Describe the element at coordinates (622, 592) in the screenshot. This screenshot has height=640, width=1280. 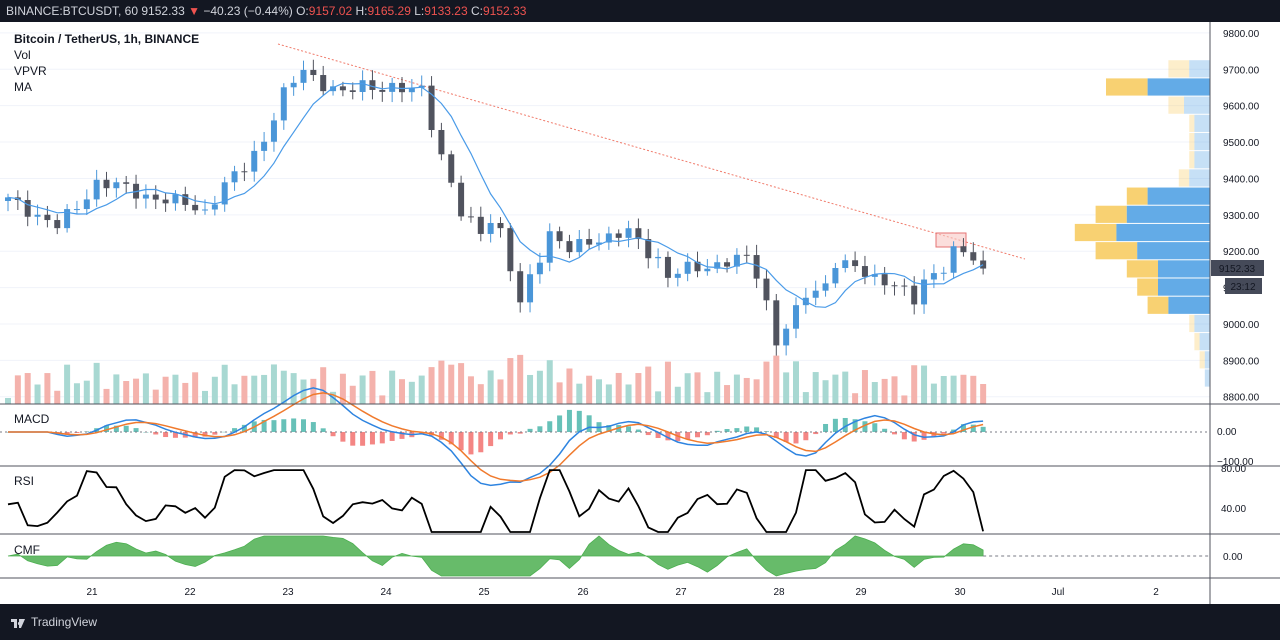
I see `time-scale: 21 22 23 24 25 26 27 28 29 30 Jul 2` at that location.